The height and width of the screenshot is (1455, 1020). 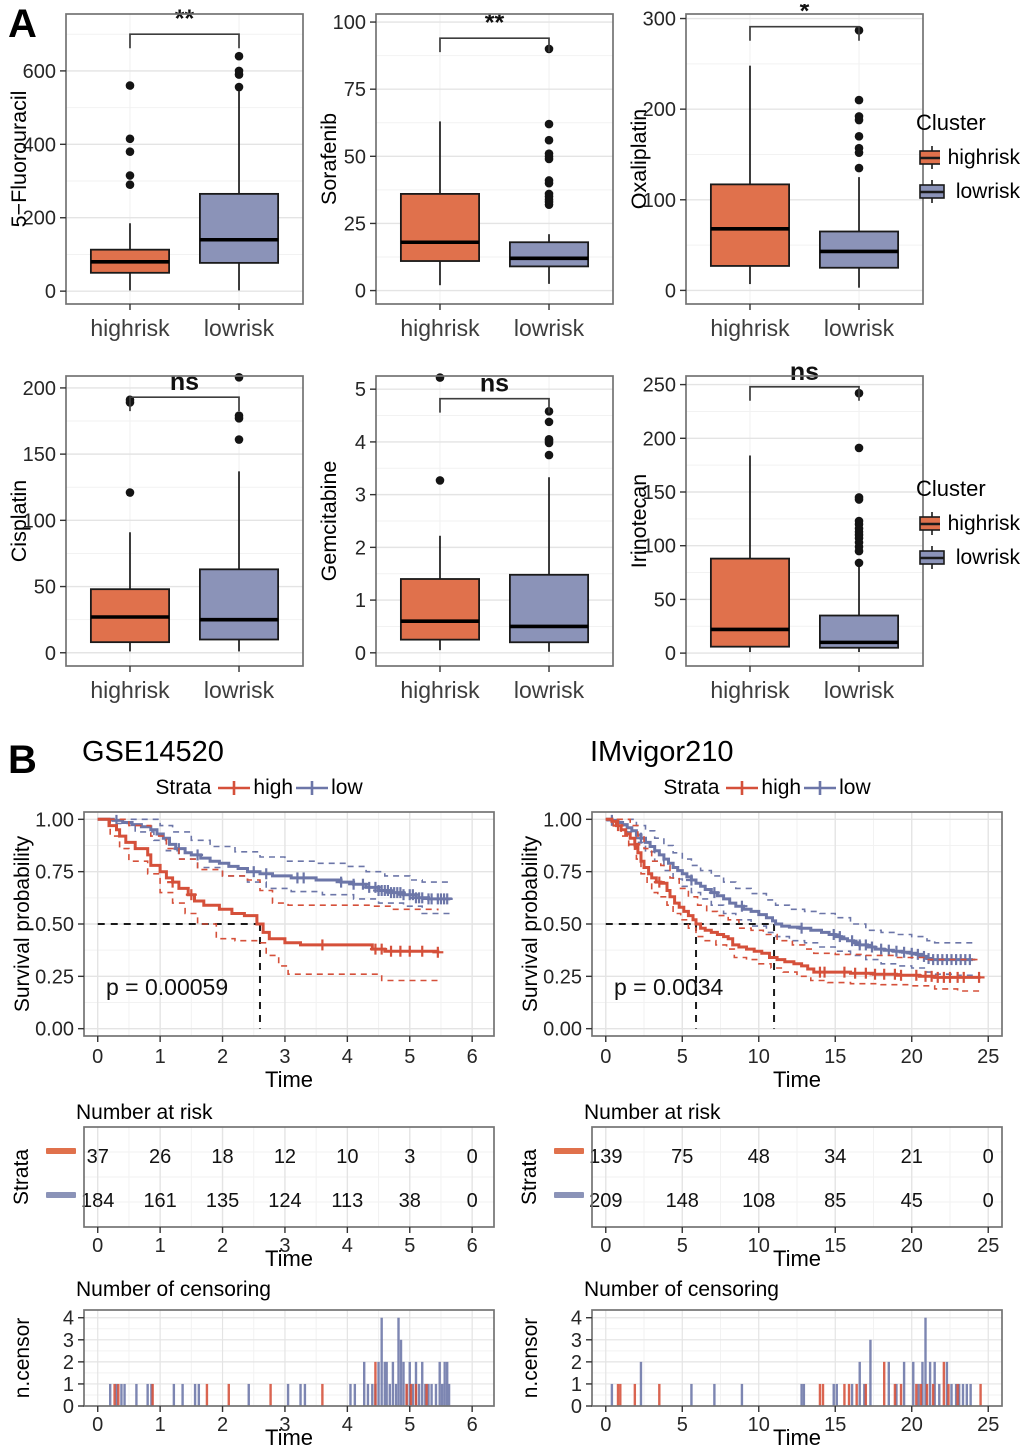 I want to click on km-curve-high, so click(x=795, y=904).